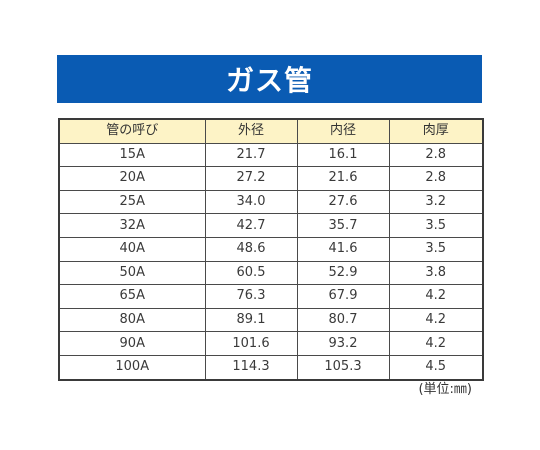 Image resolution: width=540 pixels, height=450 pixels. Describe the element at coordinates (132, 367) in the screenshot. I see `cell-nominal-size: 100A` at that location.